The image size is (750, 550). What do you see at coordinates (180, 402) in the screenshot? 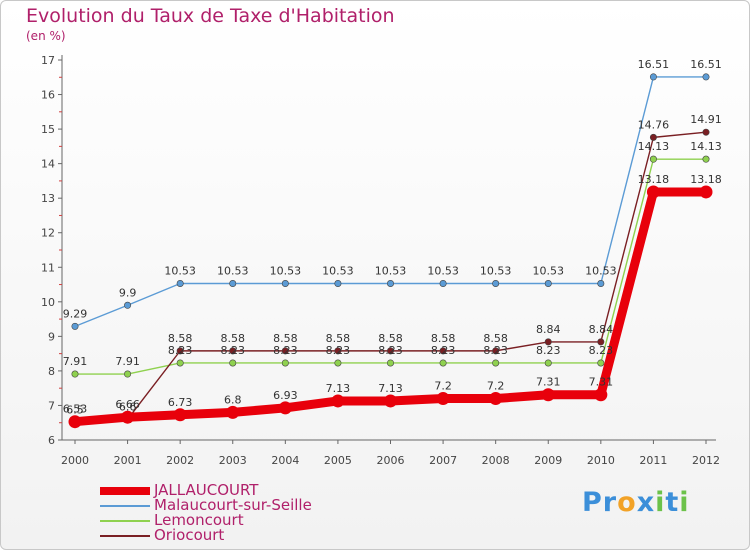
I see `data-label: 6.73` at bounding box center [180, 402].